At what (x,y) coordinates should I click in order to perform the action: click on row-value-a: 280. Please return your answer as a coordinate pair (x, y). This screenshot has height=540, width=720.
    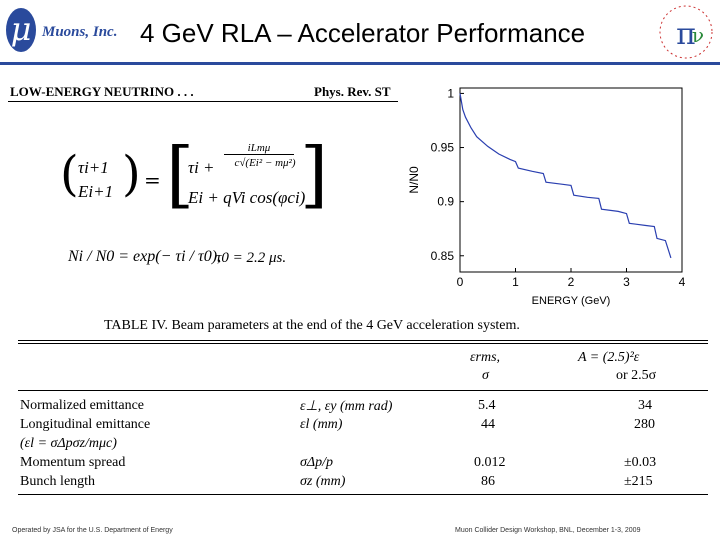
    Looking at the image, I should click on (644, 424).